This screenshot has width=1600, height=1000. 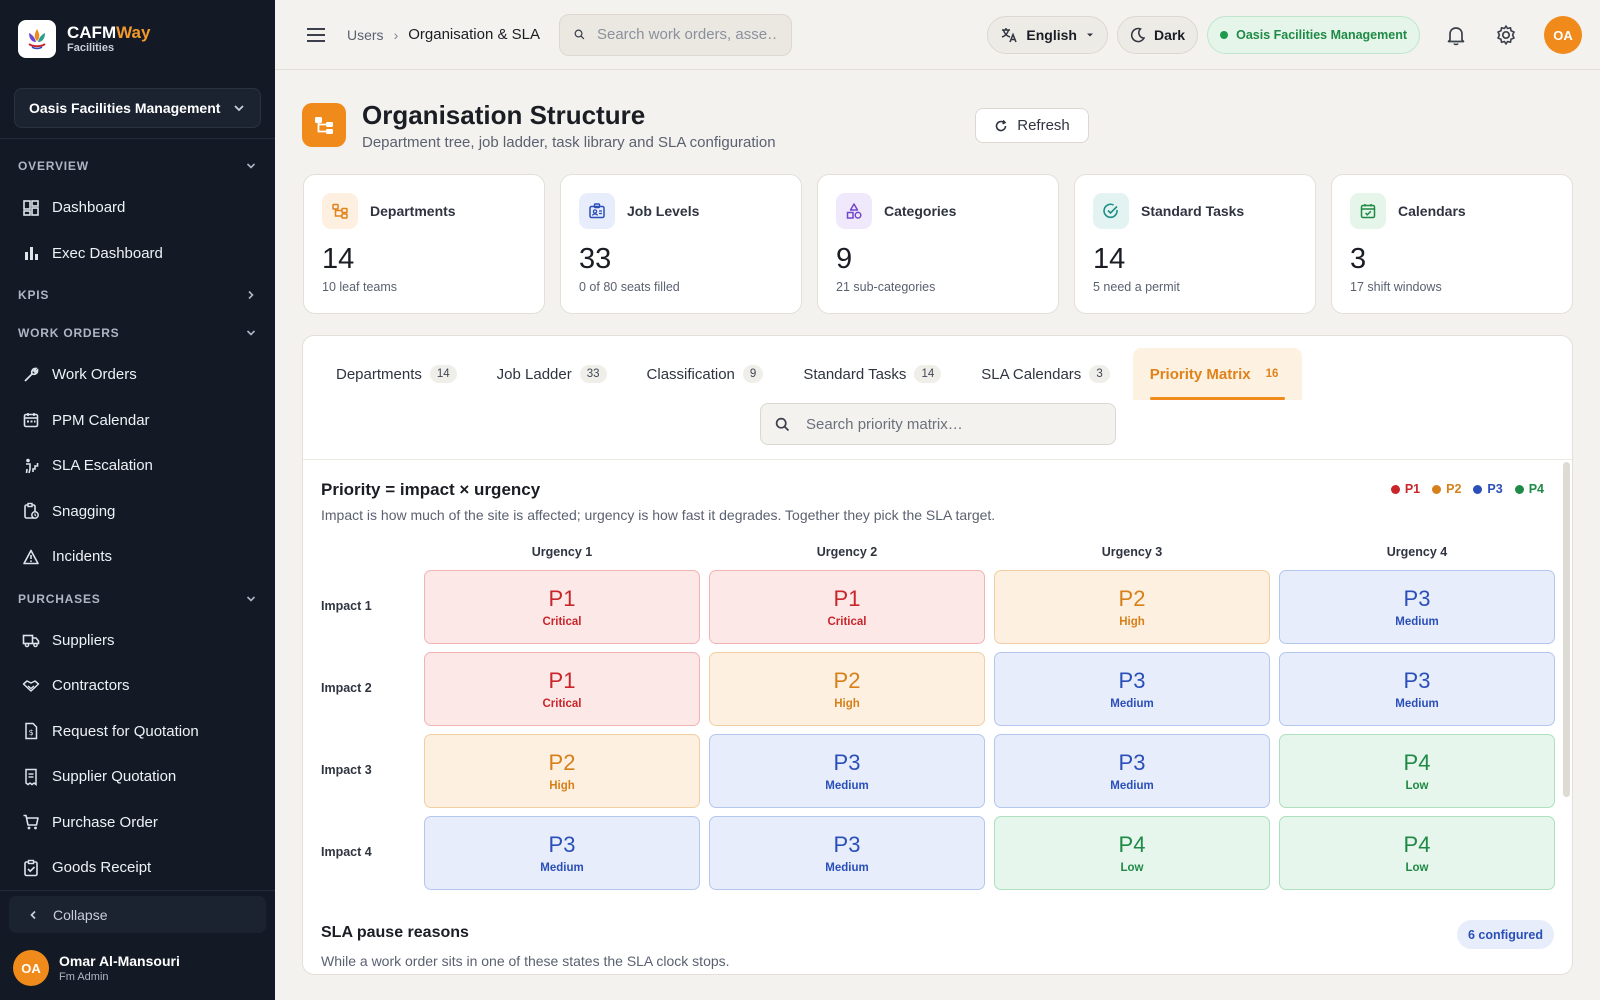 I want to click on clipboard-clock-icon, so click(x=31, y=511).